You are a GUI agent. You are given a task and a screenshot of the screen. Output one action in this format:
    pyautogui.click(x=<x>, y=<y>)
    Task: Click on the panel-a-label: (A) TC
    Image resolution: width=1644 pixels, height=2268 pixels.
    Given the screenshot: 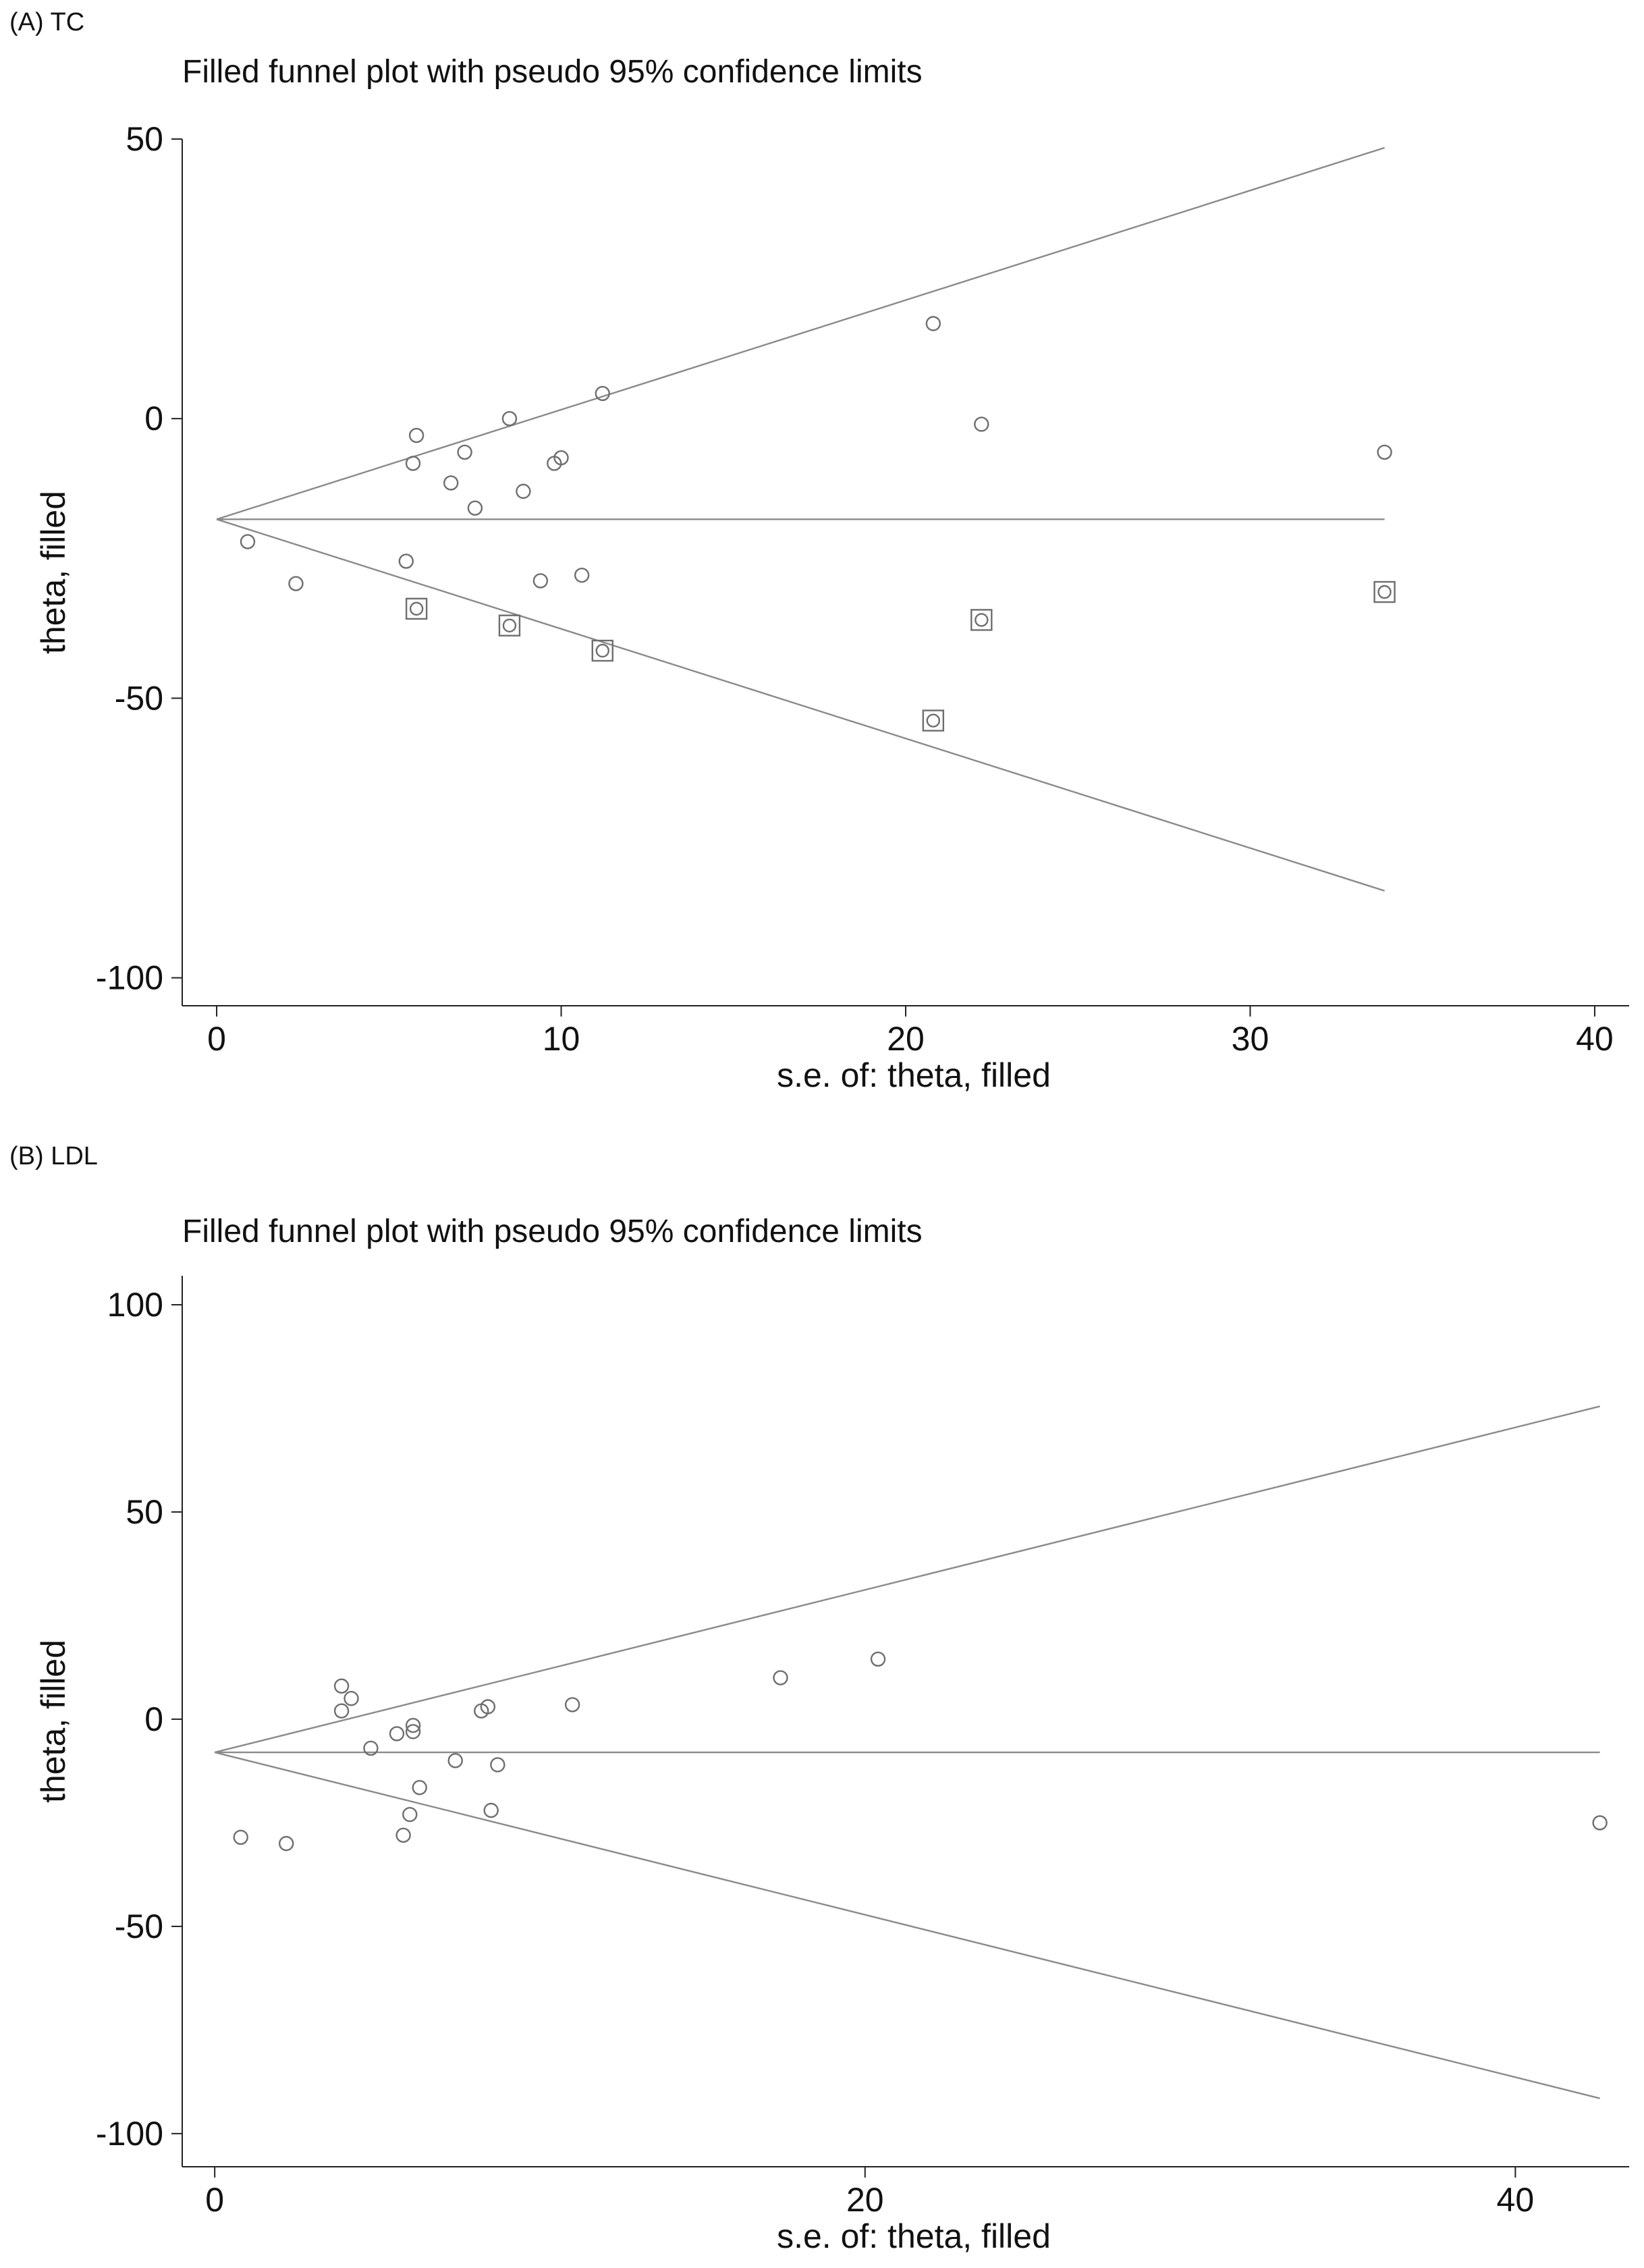 What is the action you would take?
    pyautogui.click(x=47, y=22)
    